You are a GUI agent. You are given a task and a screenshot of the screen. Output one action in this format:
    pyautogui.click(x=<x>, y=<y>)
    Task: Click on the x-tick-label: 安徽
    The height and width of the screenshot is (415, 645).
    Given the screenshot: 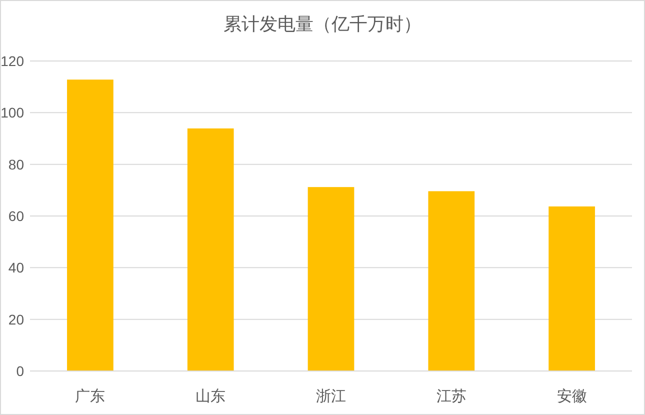 What is the action you would take?
    pyautogui.click(x=571, y=396)
    